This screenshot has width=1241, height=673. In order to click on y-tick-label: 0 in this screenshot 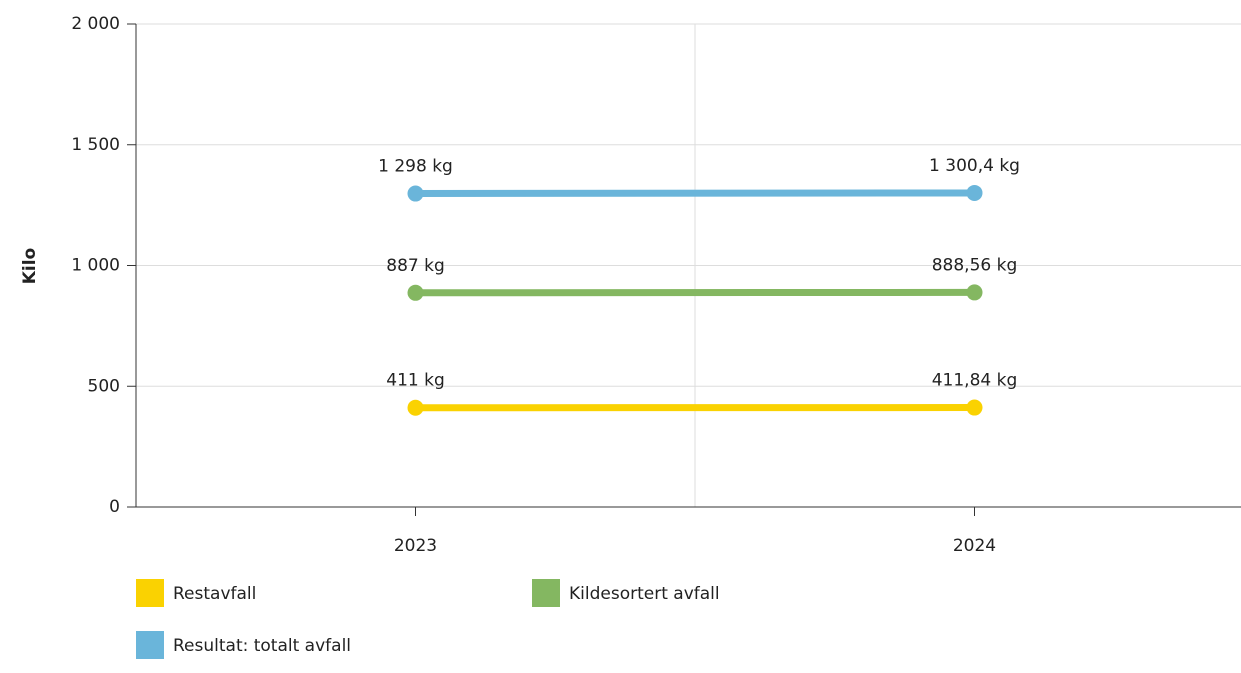, I will do `click(114, 507)`.